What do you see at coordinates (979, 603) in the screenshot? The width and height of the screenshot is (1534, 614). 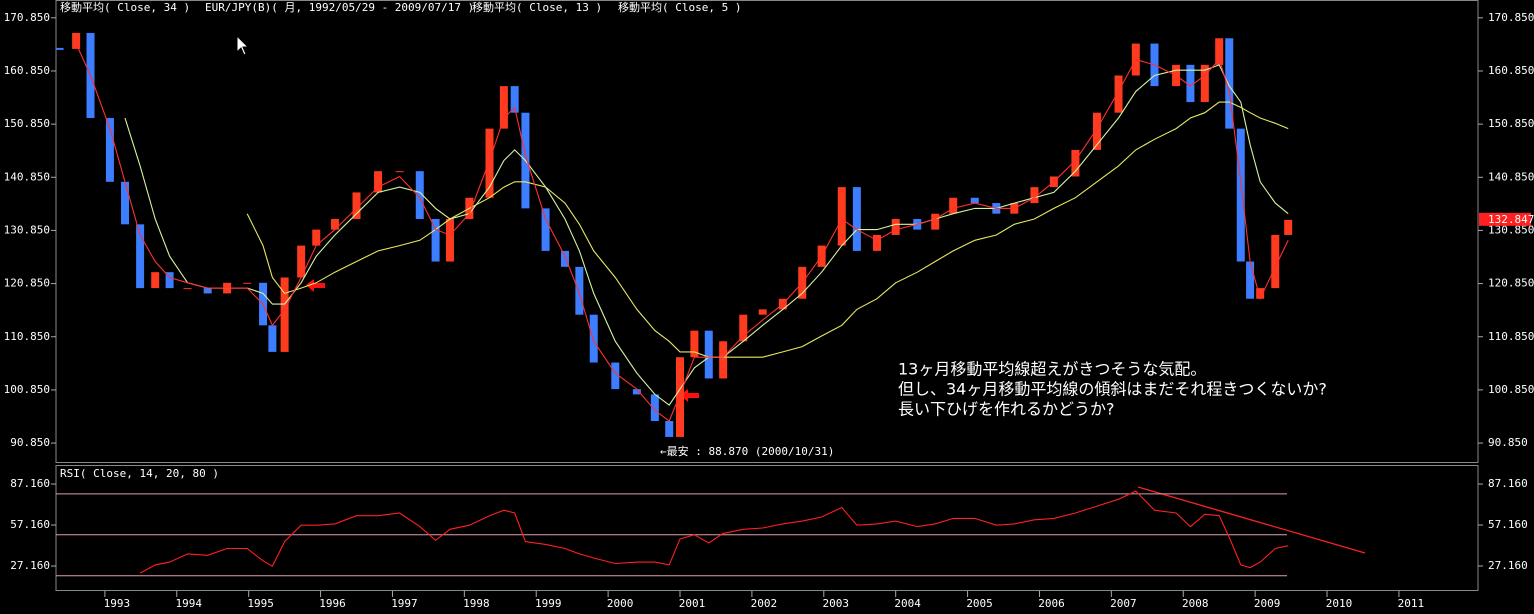 I see `x-tick-label: 2005` at bounding box center [979, 603].